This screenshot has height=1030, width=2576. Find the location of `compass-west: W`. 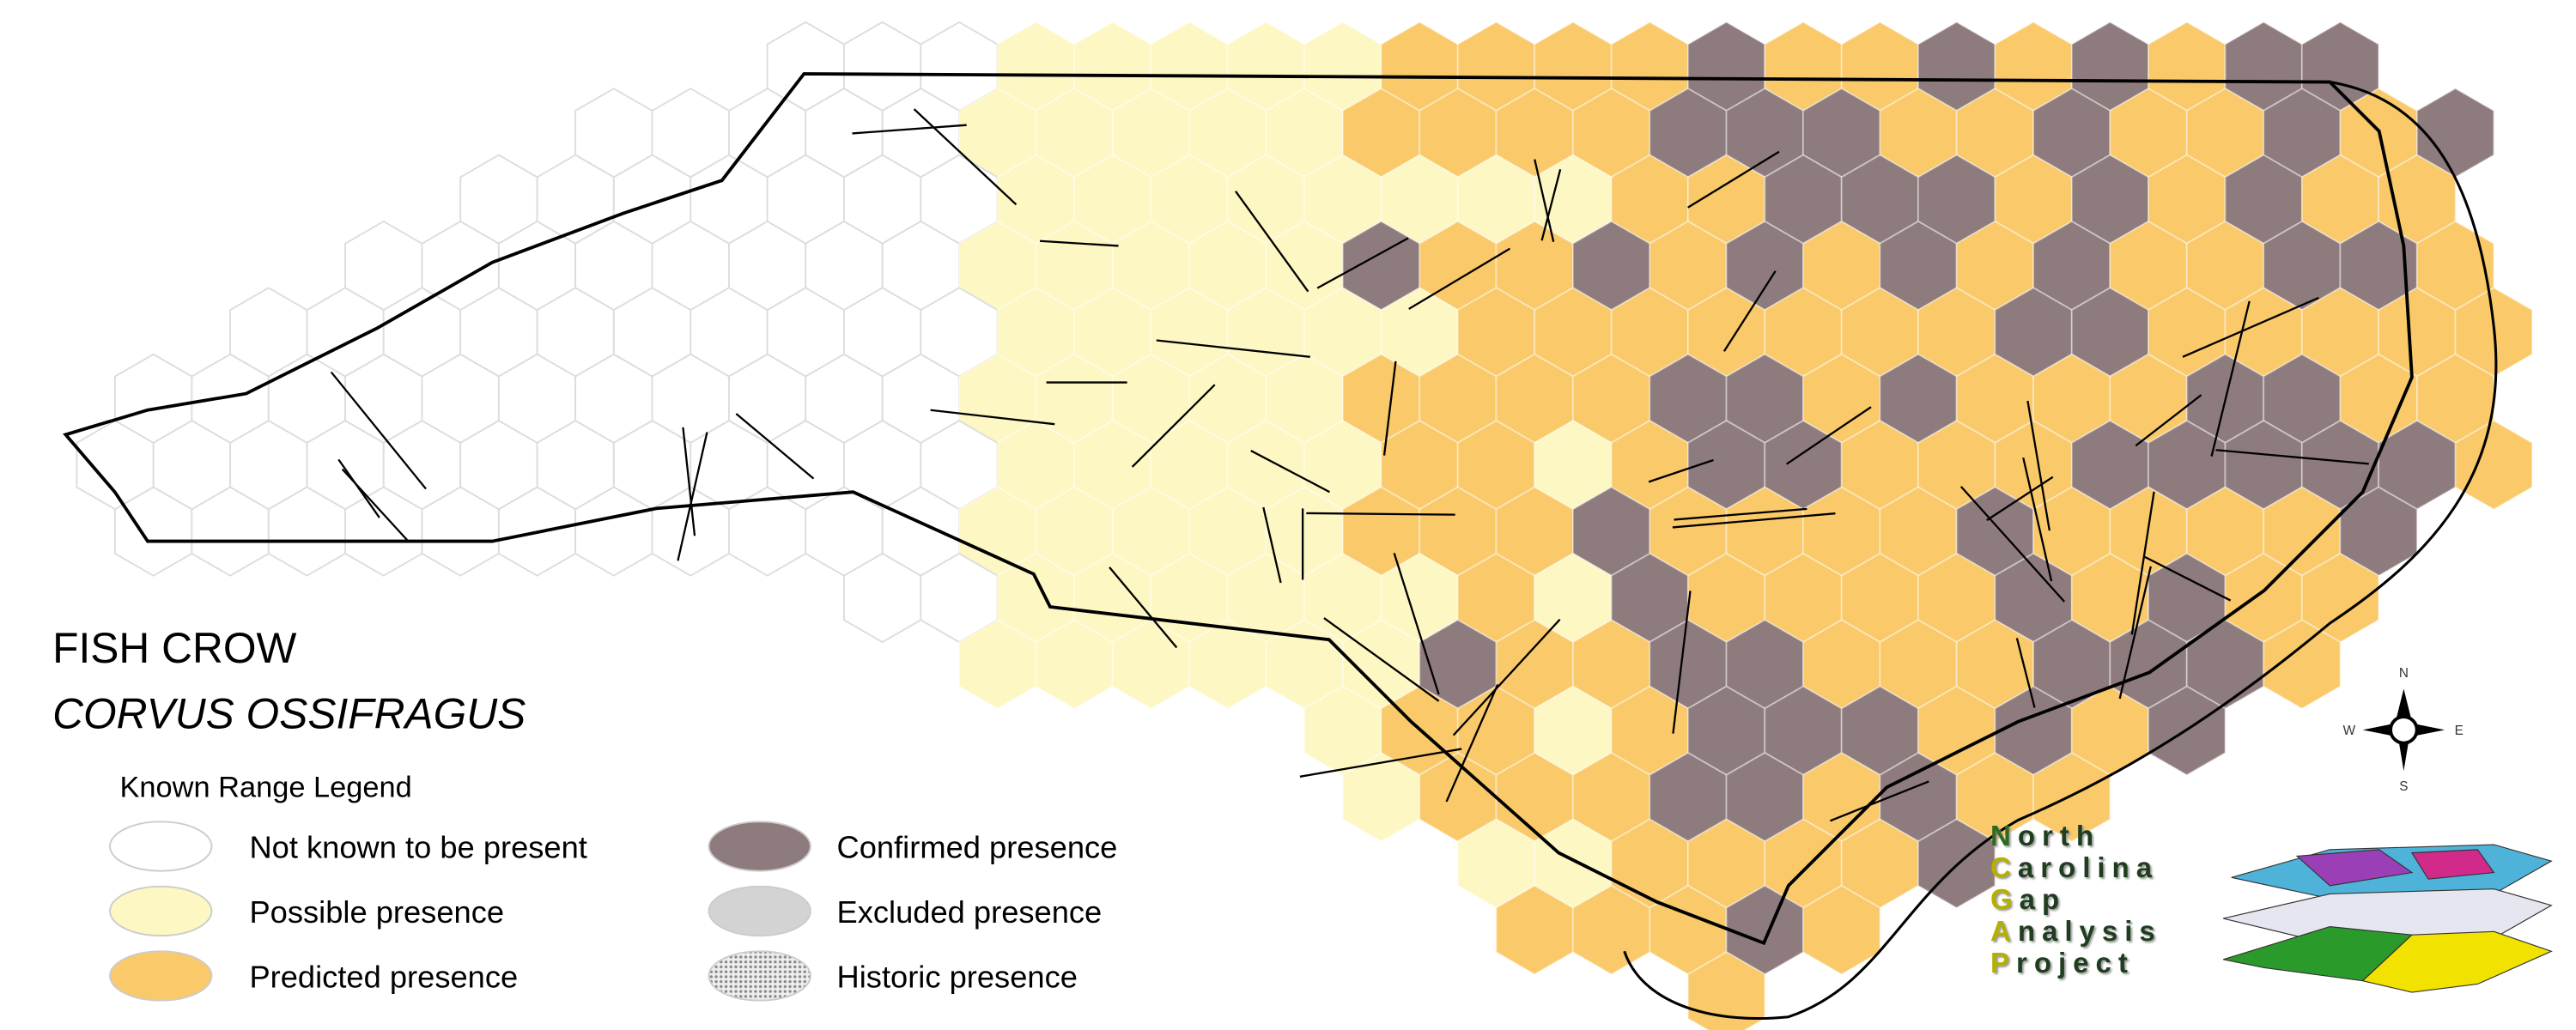

compass-west: W is located at coordinates (2349, 731).